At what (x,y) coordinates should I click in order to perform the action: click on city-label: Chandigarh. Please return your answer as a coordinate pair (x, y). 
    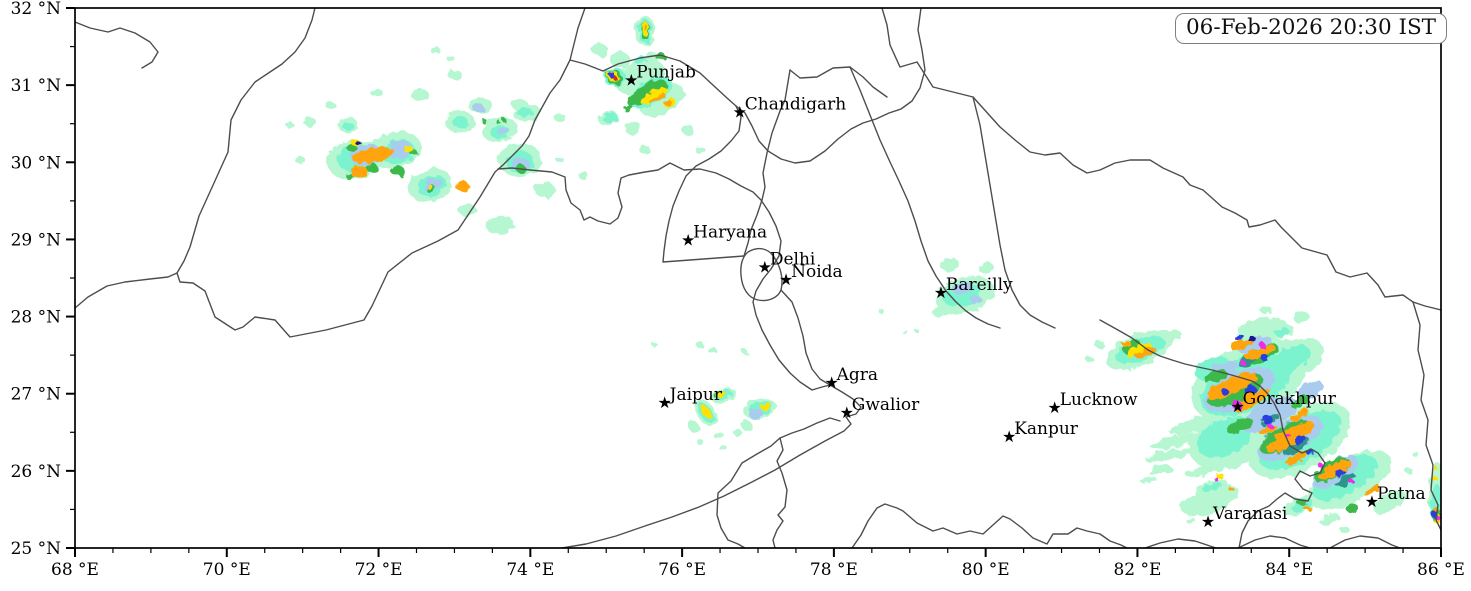
    Looking at the image, I should click on (796, 104).